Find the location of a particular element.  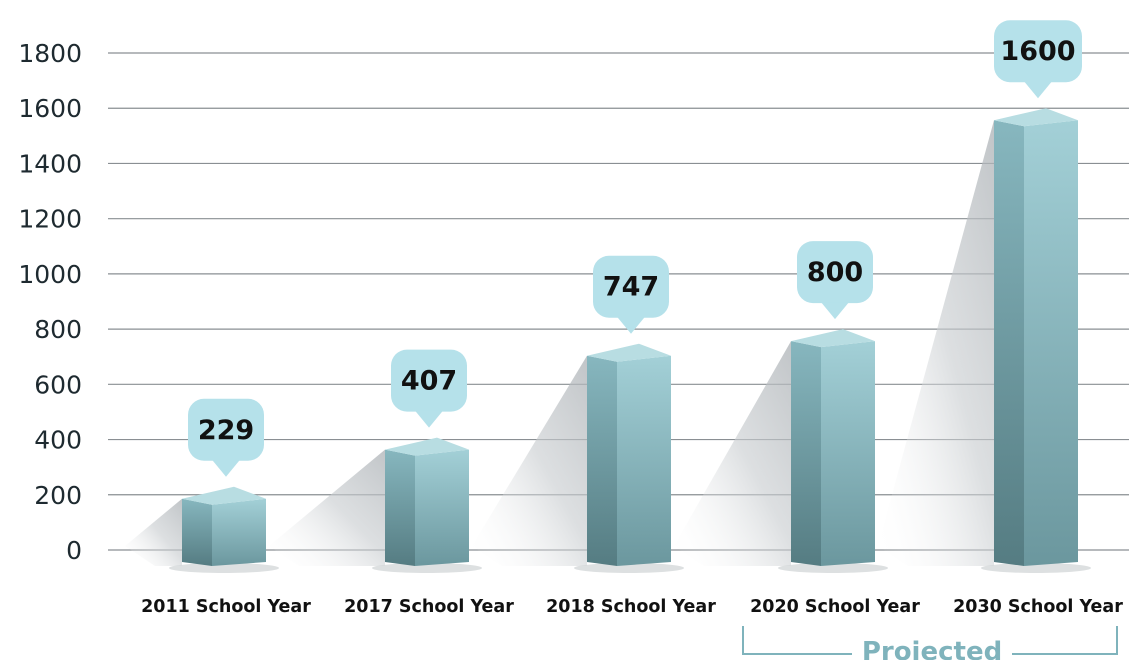

y-tick-label: 400 is located at coordinates (58, 440).